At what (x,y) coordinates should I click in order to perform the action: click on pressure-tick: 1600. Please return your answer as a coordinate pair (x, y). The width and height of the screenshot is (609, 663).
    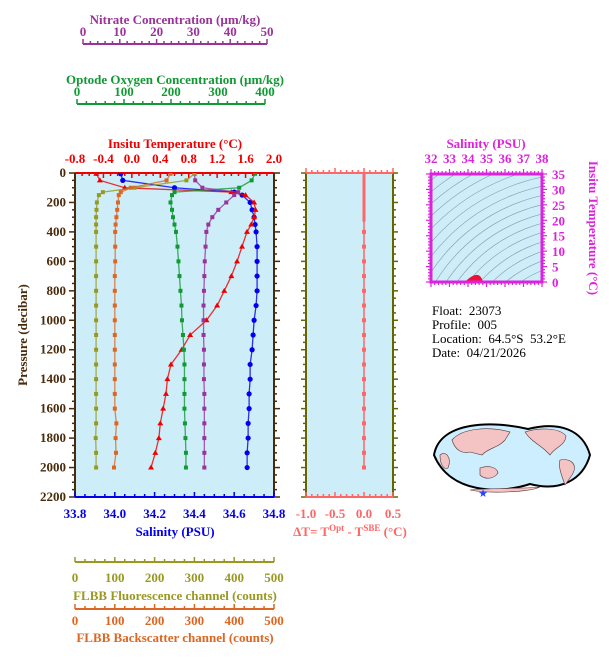
    Looking at the image, I should click on (53, 408).